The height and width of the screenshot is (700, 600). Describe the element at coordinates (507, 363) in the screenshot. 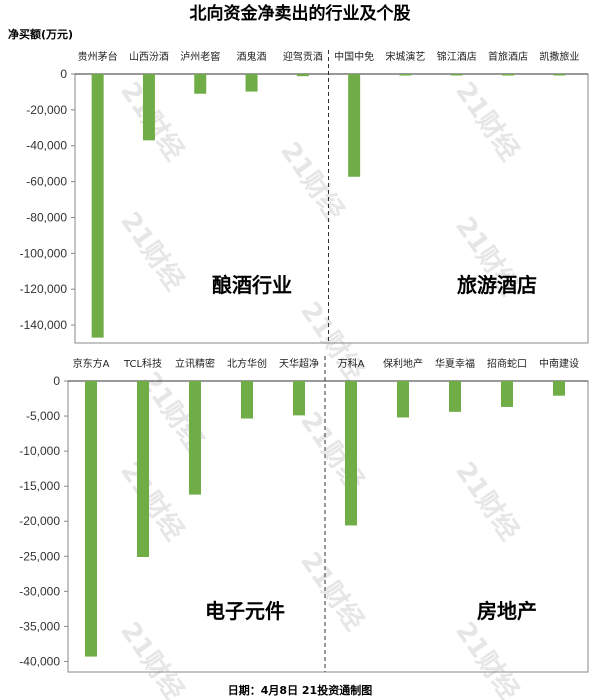

I see `category-label: 招商蛇口` at that location.